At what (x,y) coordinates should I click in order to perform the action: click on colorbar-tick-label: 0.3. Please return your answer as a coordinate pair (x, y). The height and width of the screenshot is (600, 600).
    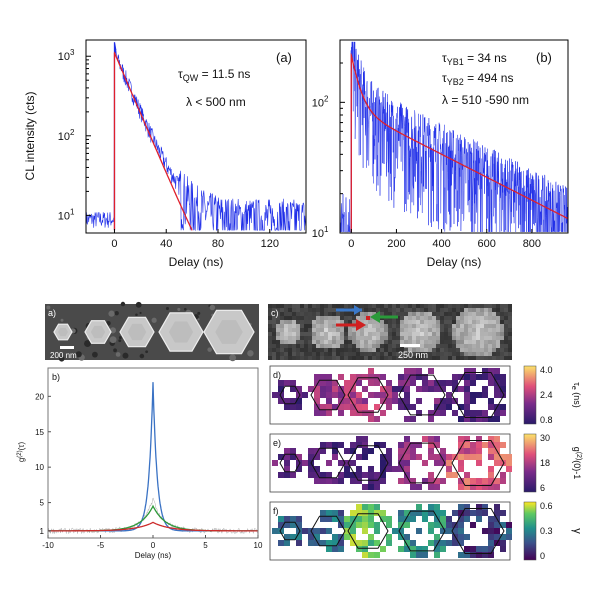
    Looking at the image, I should click on (546, 531).